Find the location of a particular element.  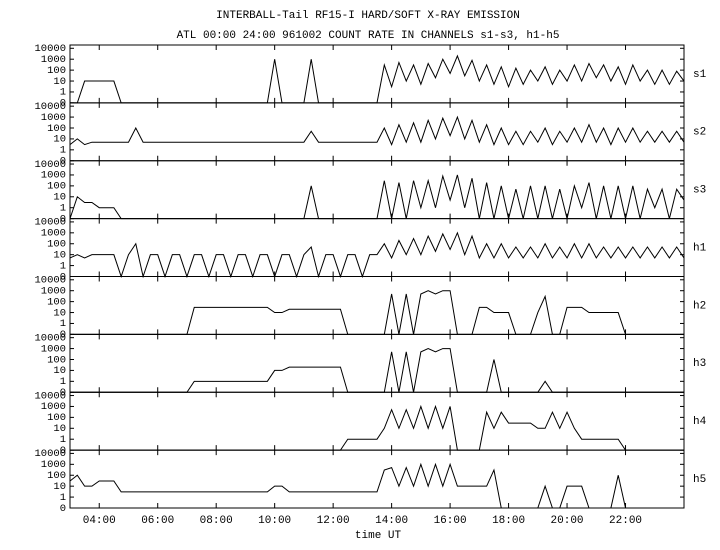

x-tick-label: 06:00 is located at coordinates (157, 521).